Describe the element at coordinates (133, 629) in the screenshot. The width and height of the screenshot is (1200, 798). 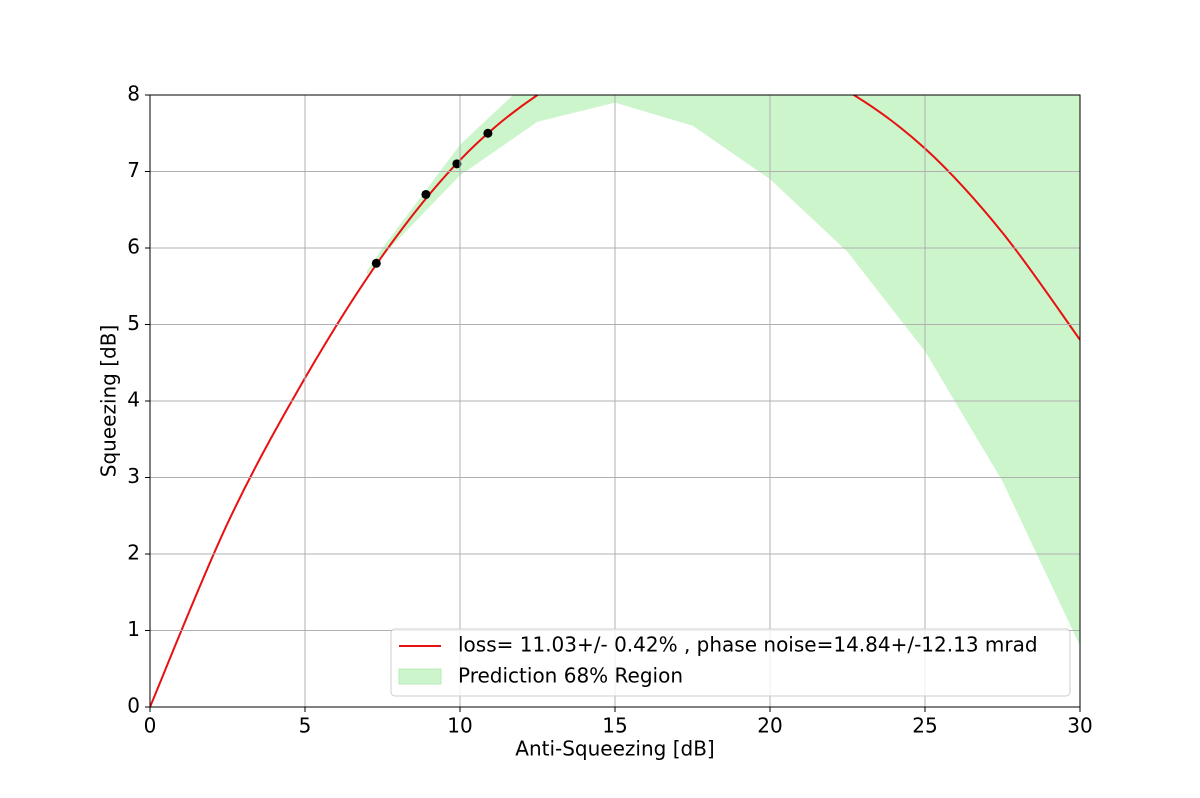
I see `y-tick-label: 1` at that location.